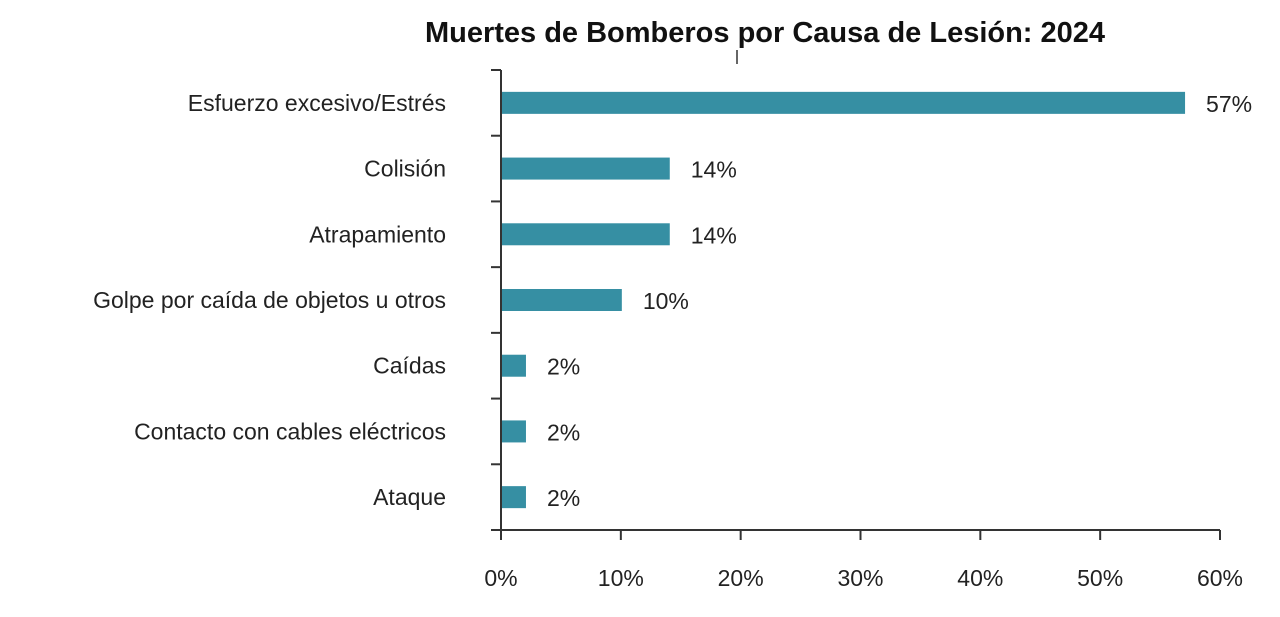 This screenshot has height=617, width=1280. I want to click on x-tick-label: 10%, so click(621, 578).